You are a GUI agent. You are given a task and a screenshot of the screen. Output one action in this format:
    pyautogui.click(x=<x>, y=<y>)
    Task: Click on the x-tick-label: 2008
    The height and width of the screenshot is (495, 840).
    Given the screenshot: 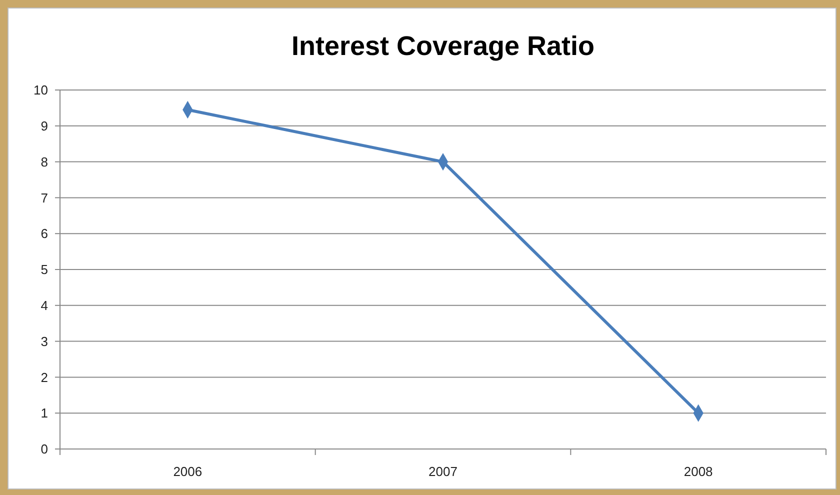 What is the action you would take?
    pyautogui.click(x=698, y=471)
    